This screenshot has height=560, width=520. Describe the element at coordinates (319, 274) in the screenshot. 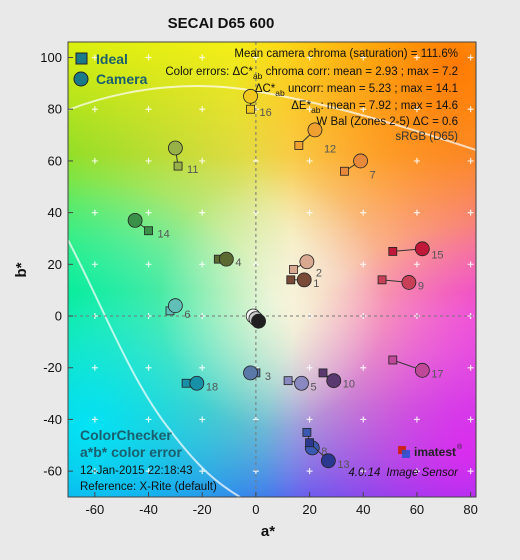

I see `patch-label: 2` at that location.